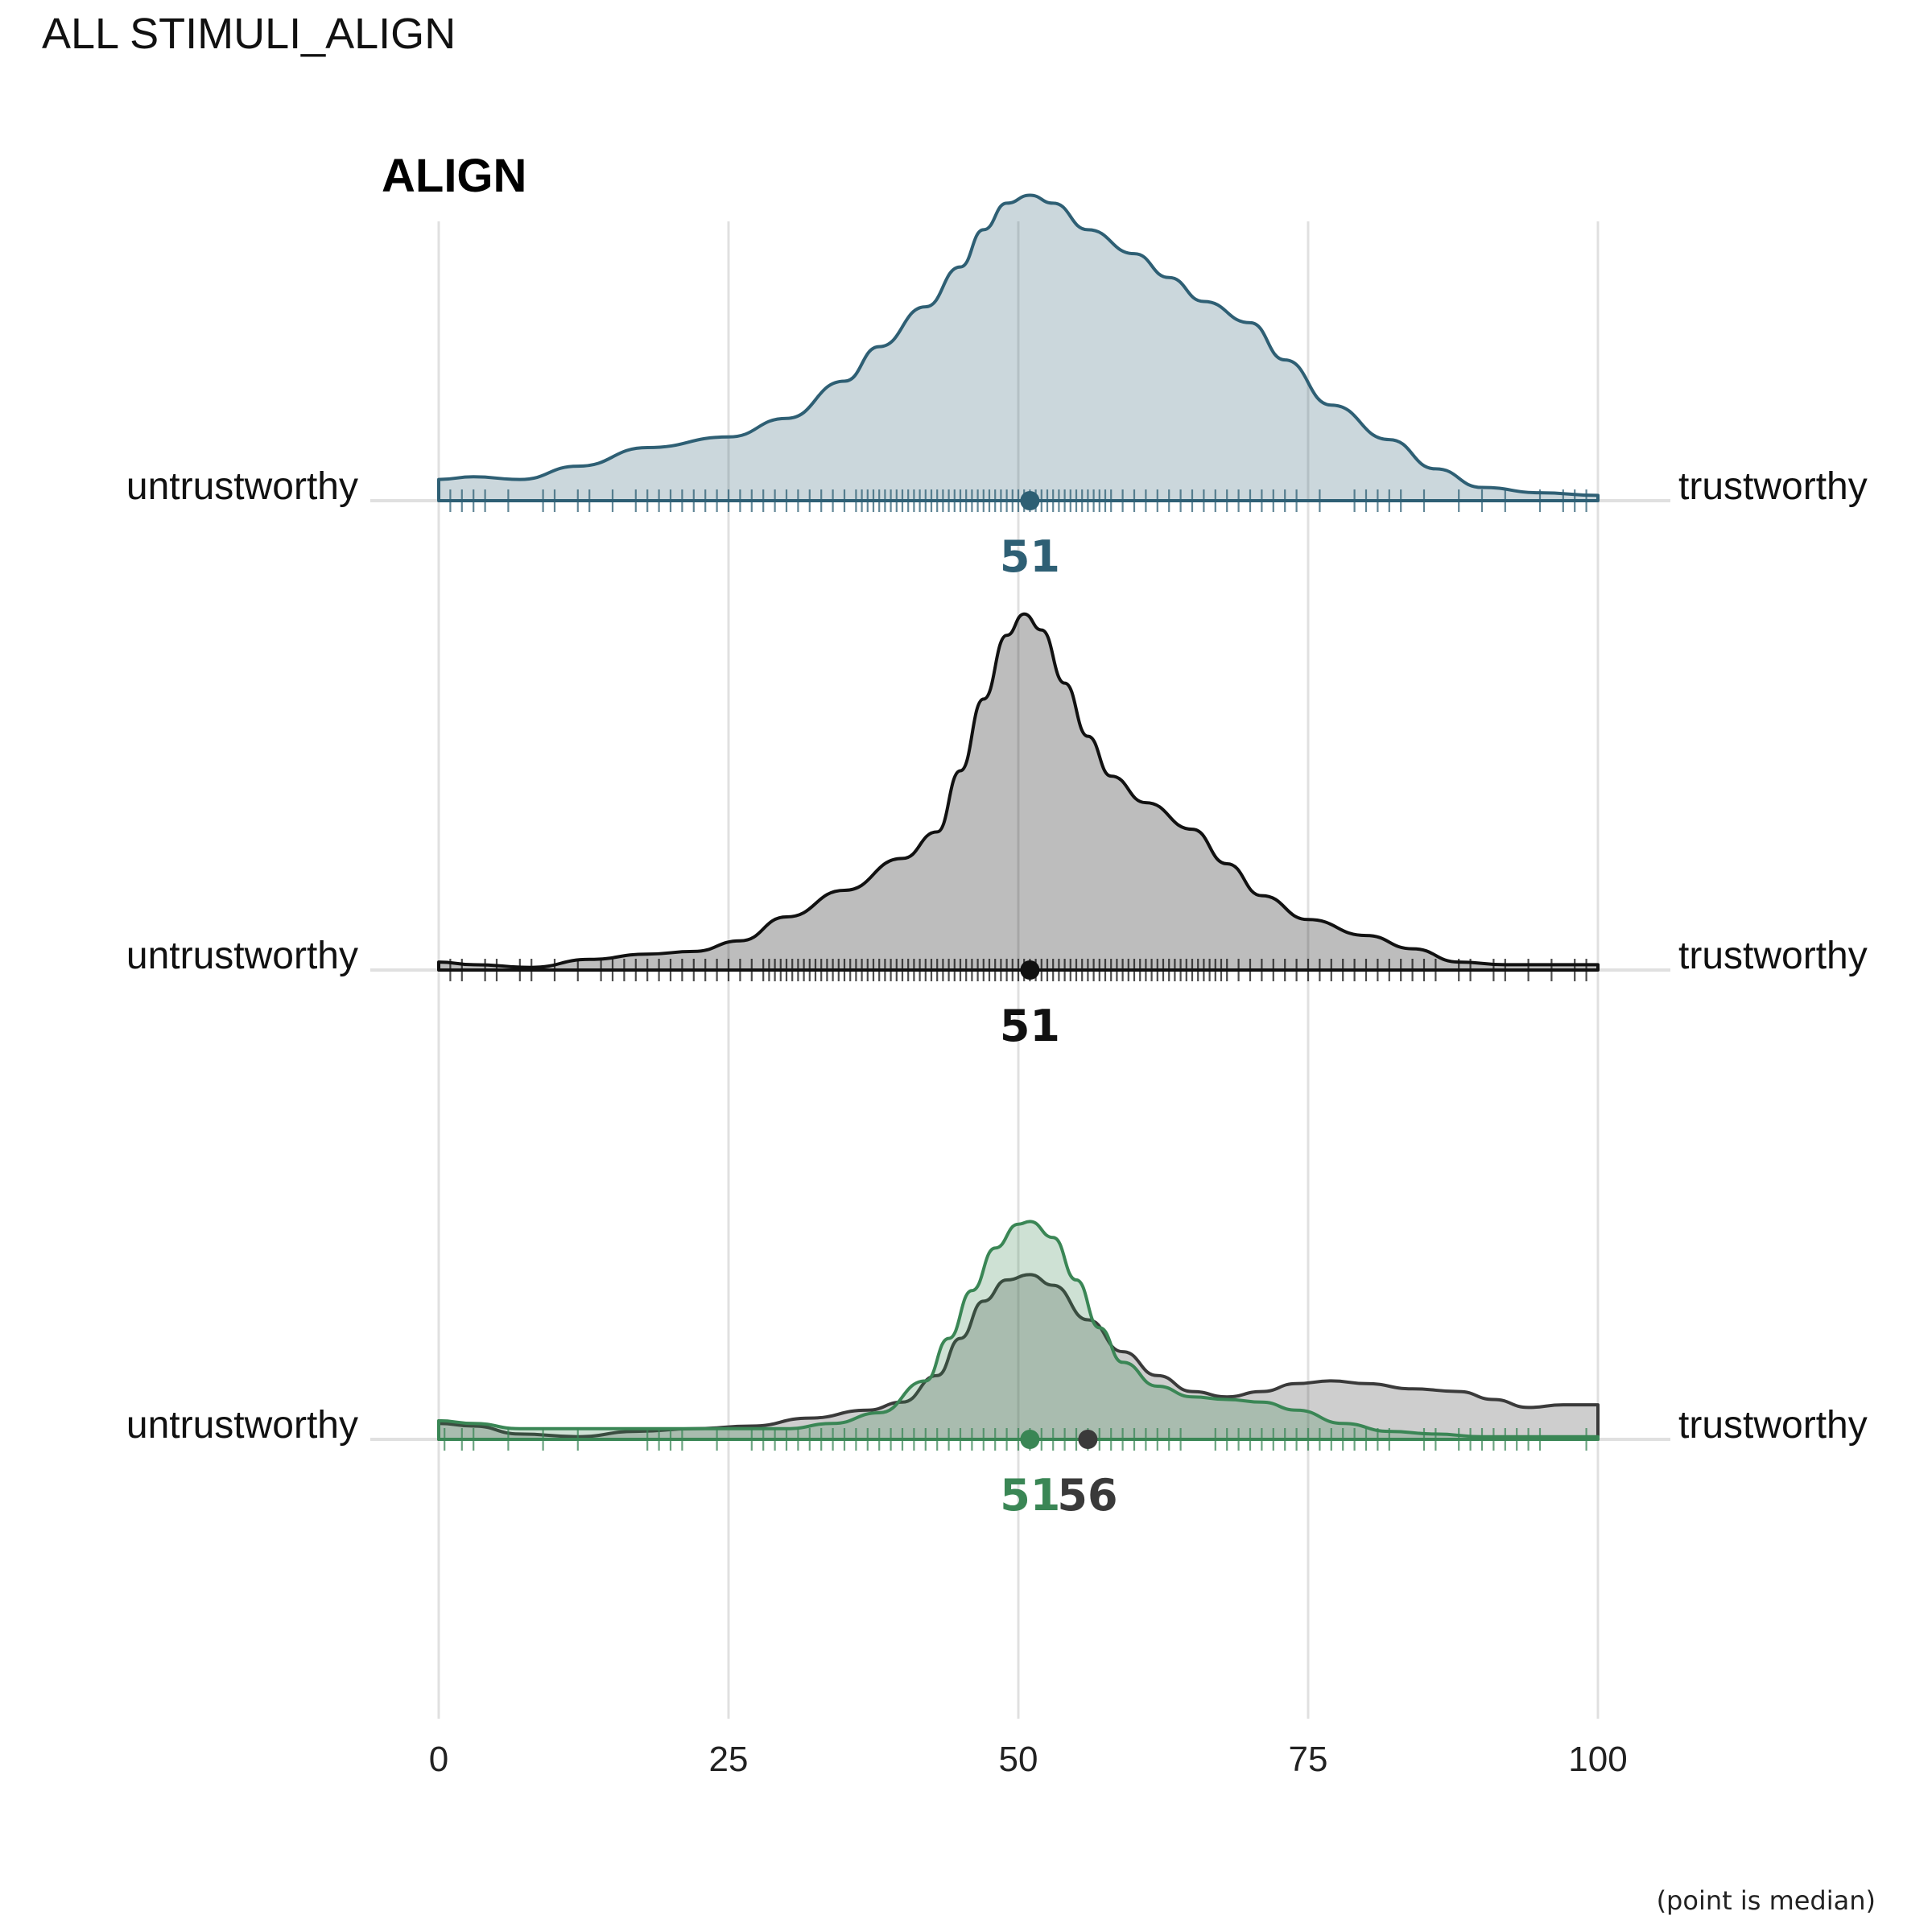 The image size is (1932, 1932). I want to click on x-axis: 0 25 50 75 100, so click(1028, 1759).